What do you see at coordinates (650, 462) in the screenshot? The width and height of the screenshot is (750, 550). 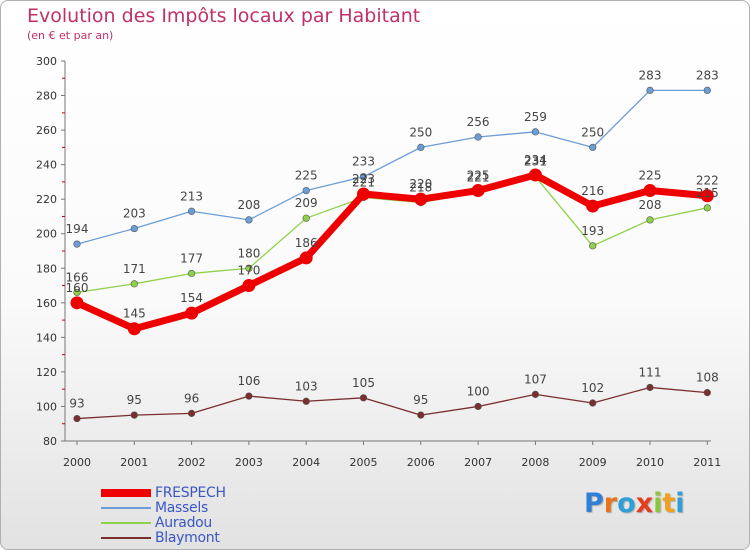 I see `x-tick-label: 2010` at bounding box center [650, 462].